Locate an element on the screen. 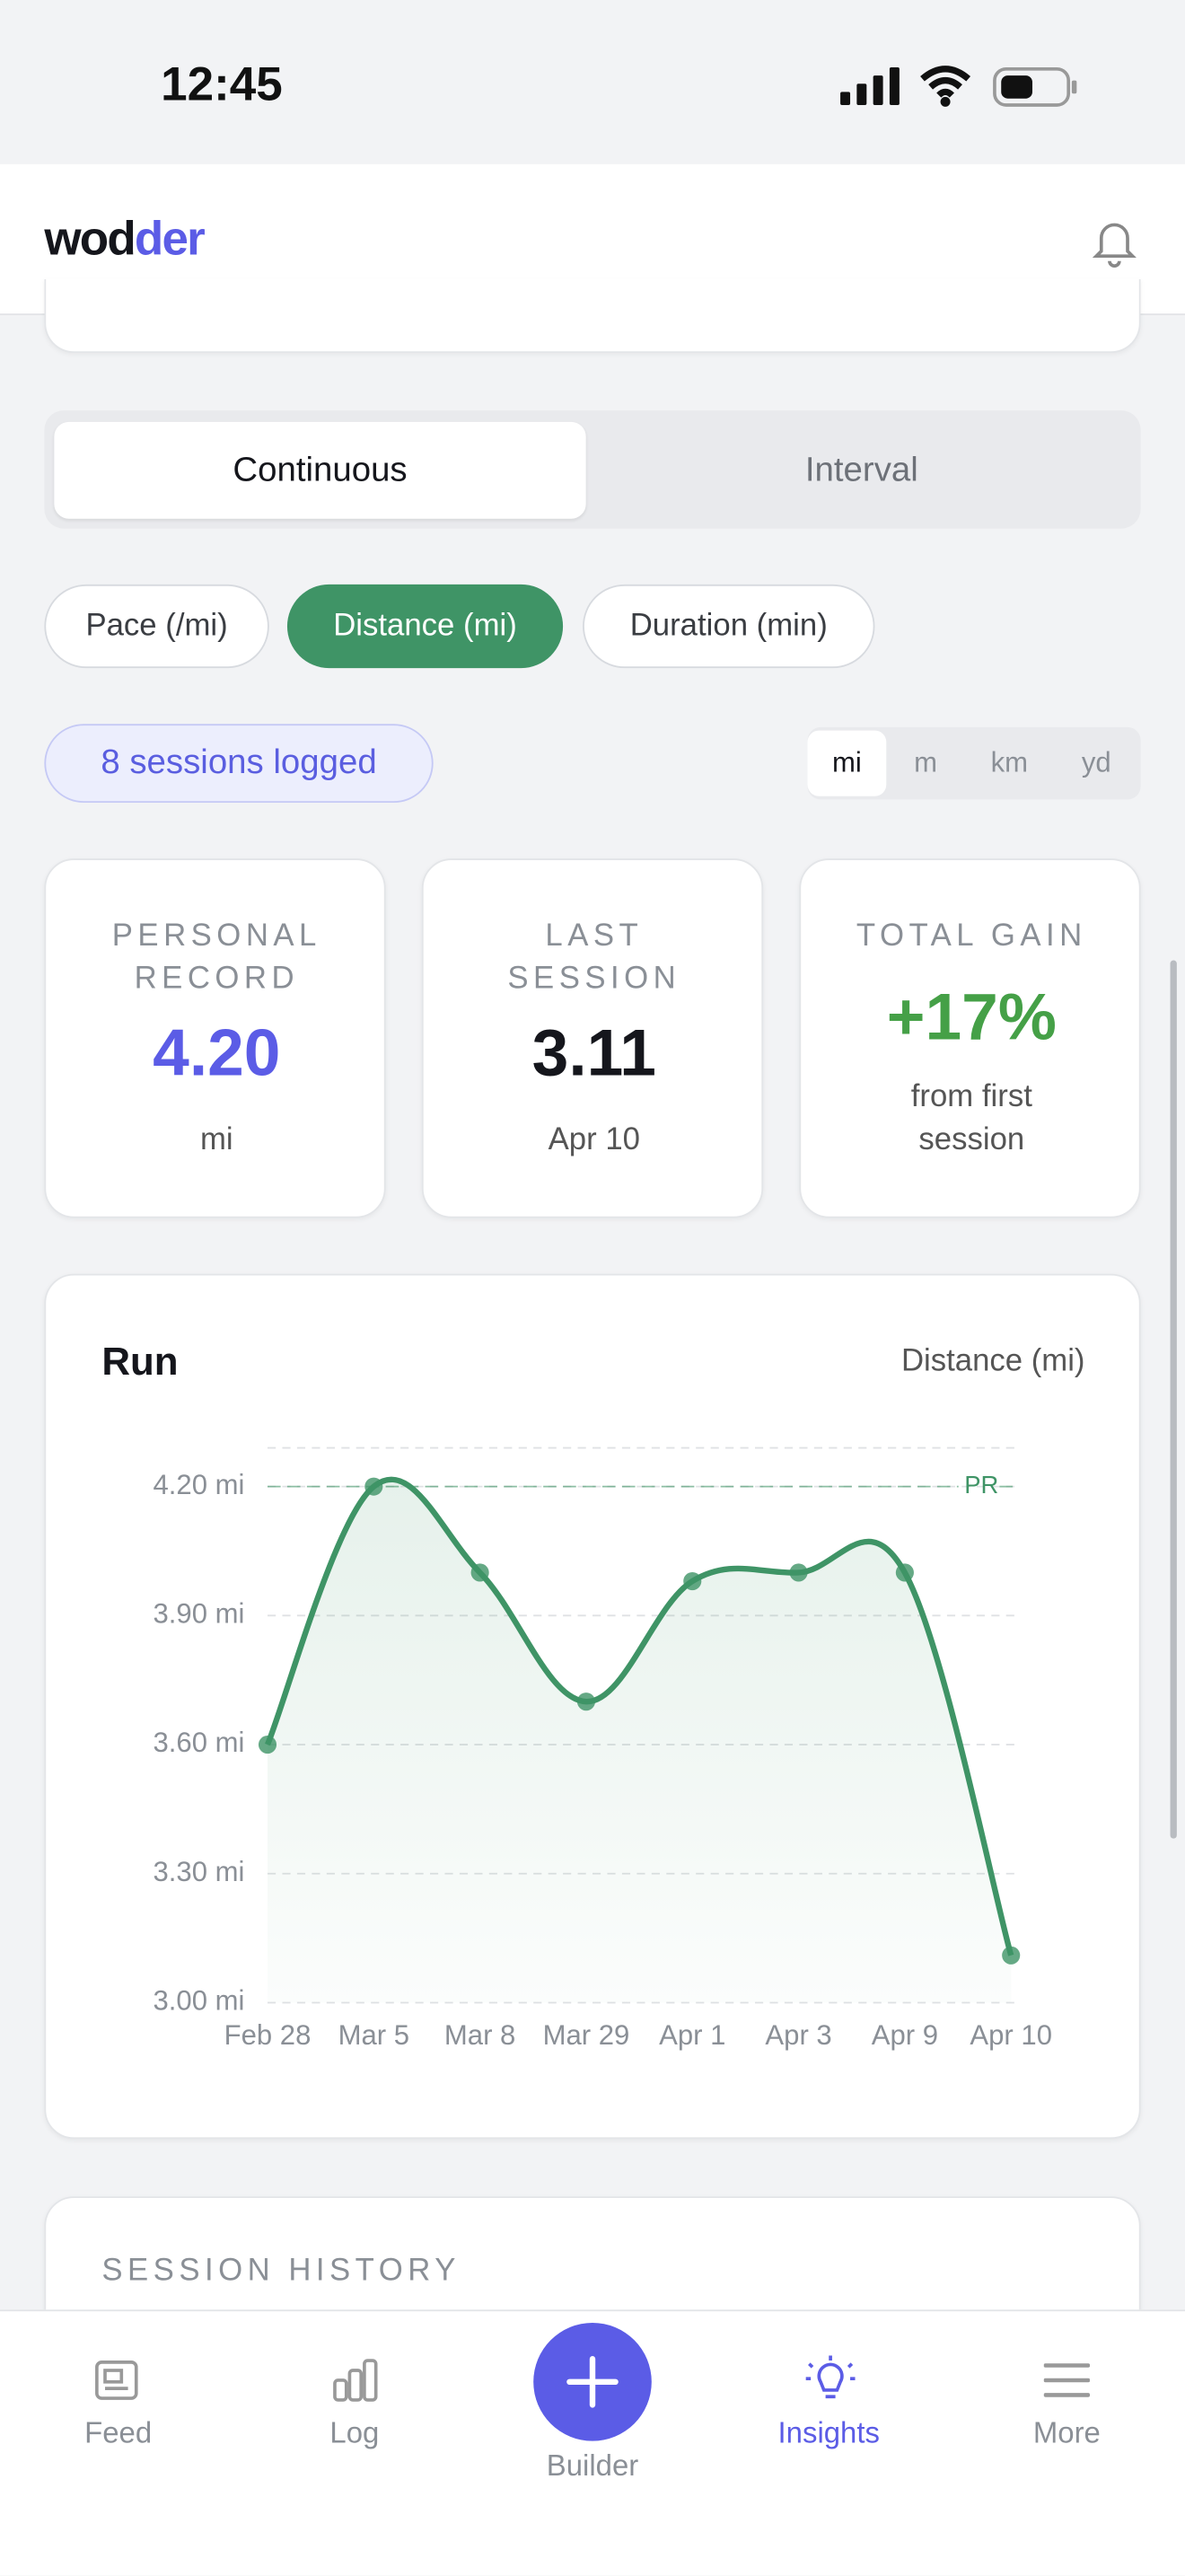 This screenshot has width=1185, height=2576. x-tick-label: Apr 3 is located at coordinates (798, 2035).